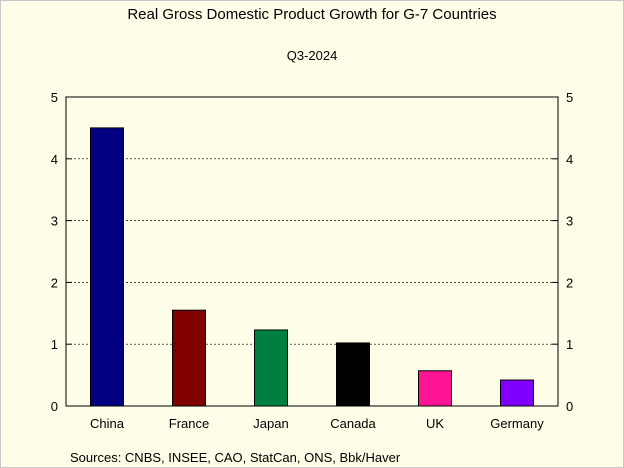 The width and height of the screenshot is (624, 468). I want to click on y-tick-label-left: 0, so click(54, 406).